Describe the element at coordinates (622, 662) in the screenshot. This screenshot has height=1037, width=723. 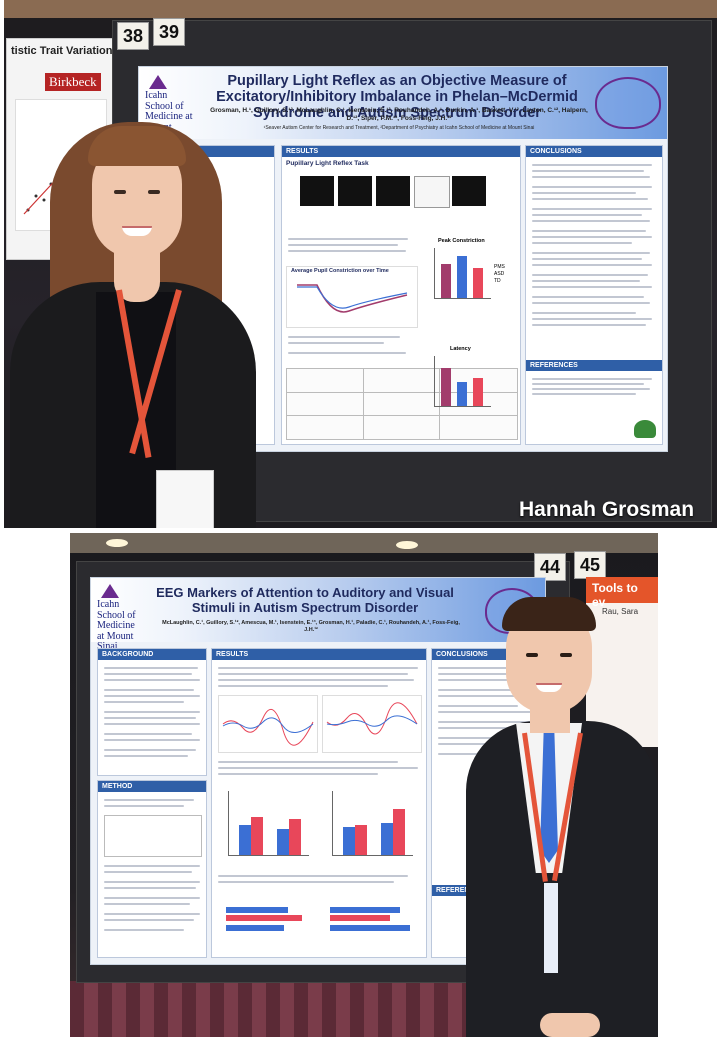
I see `side-poster-right: Tools to ev Rau, Sara` at that location.